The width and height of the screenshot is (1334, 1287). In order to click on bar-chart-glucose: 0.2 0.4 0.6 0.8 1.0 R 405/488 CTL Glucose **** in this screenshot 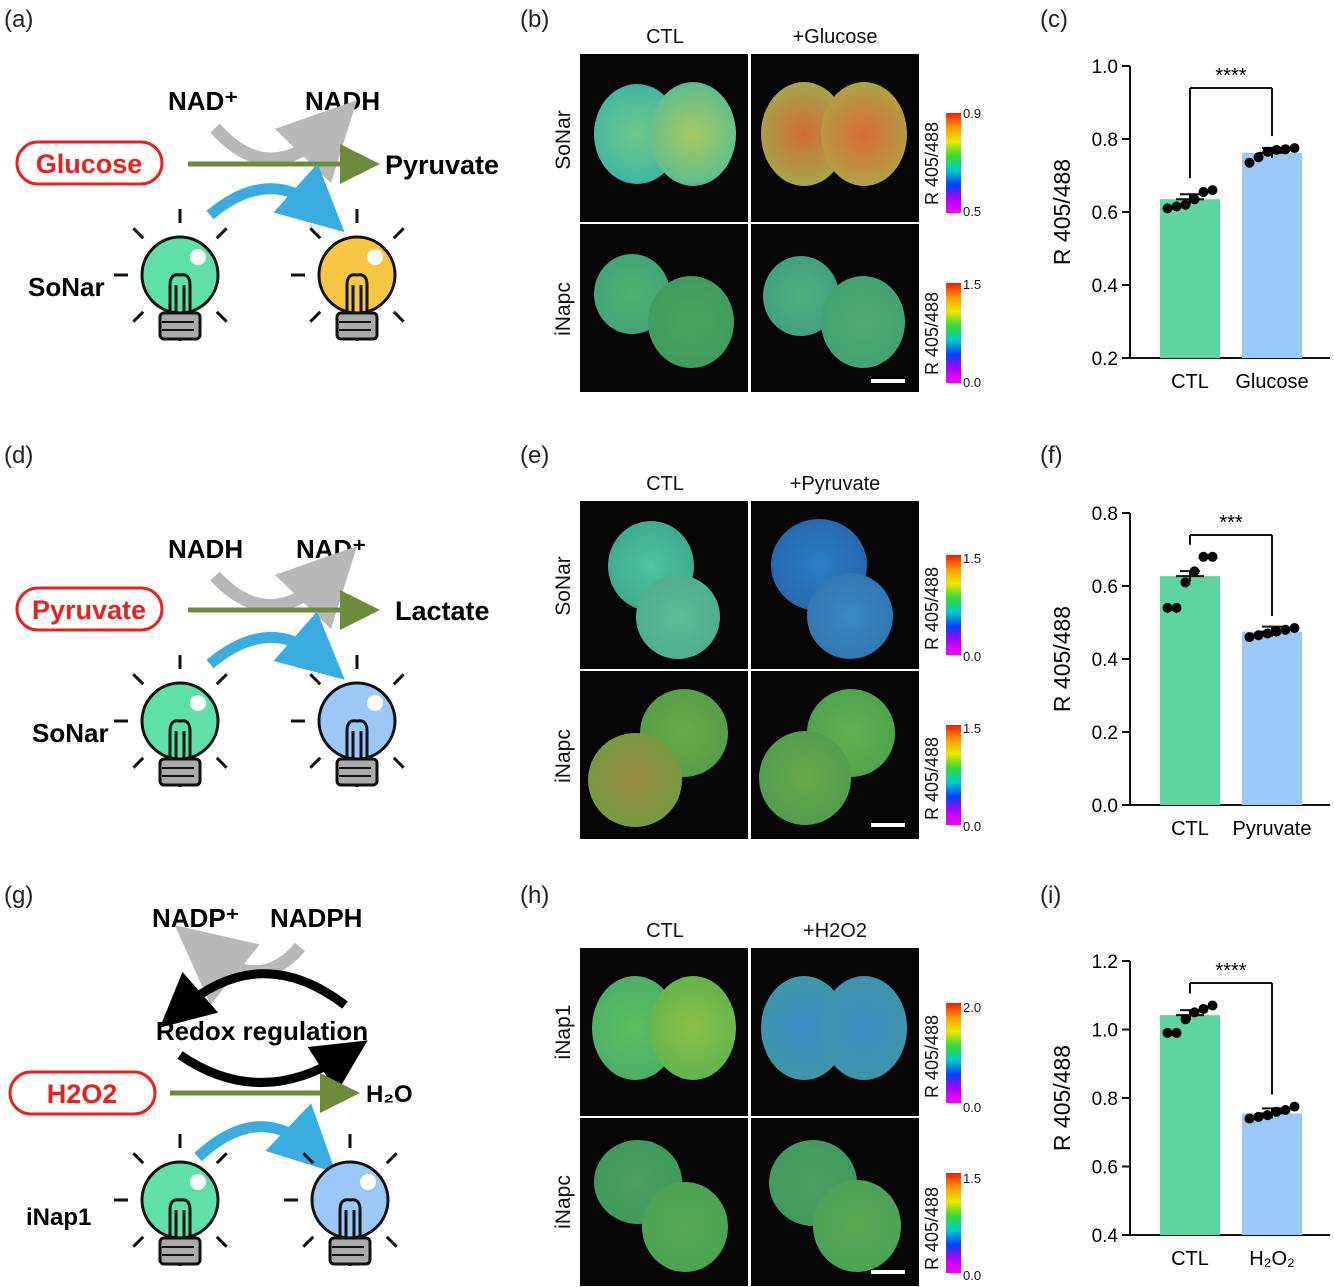, I will do `click(1189, 225)`.